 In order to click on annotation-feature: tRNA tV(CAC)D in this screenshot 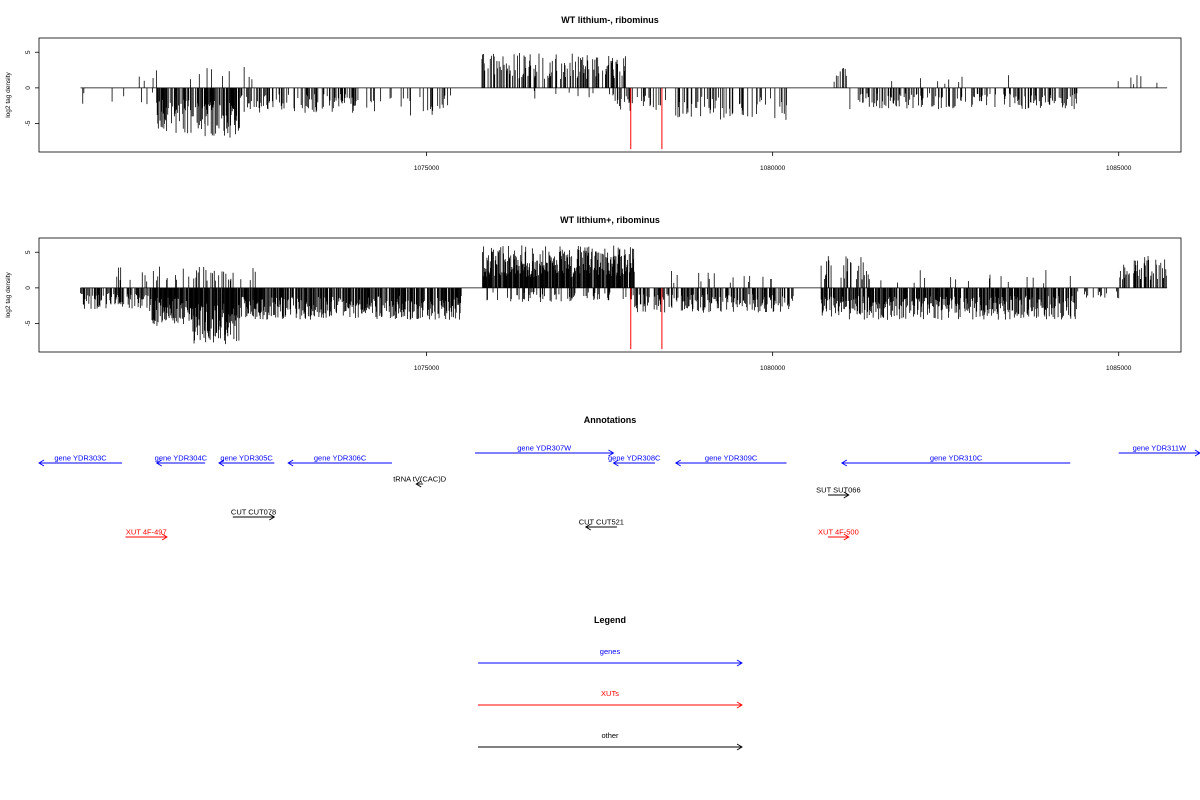, I will do `click(420, 481)`.